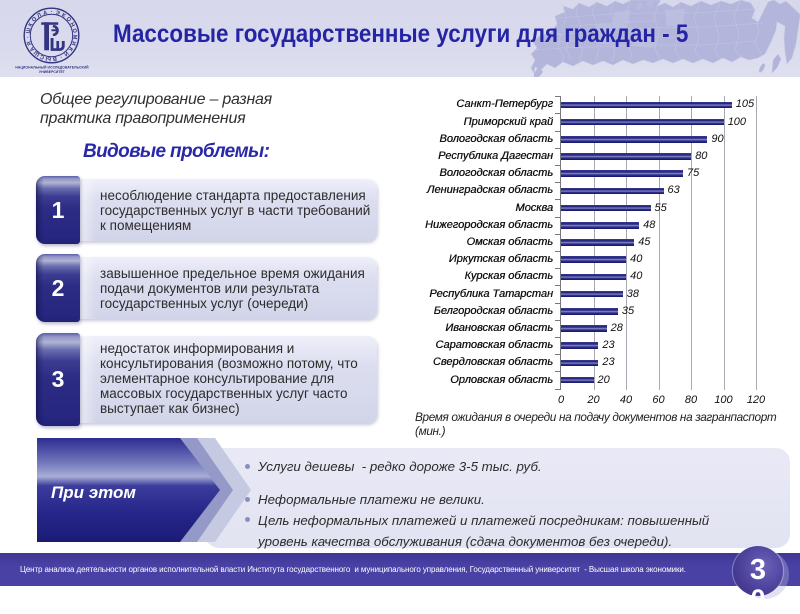  I want to click on svg-text: НАЦИОНАЛЬНЫЙ ИССЛЕДОВАТЕЛЬСКИЙ, so click(52, 68).